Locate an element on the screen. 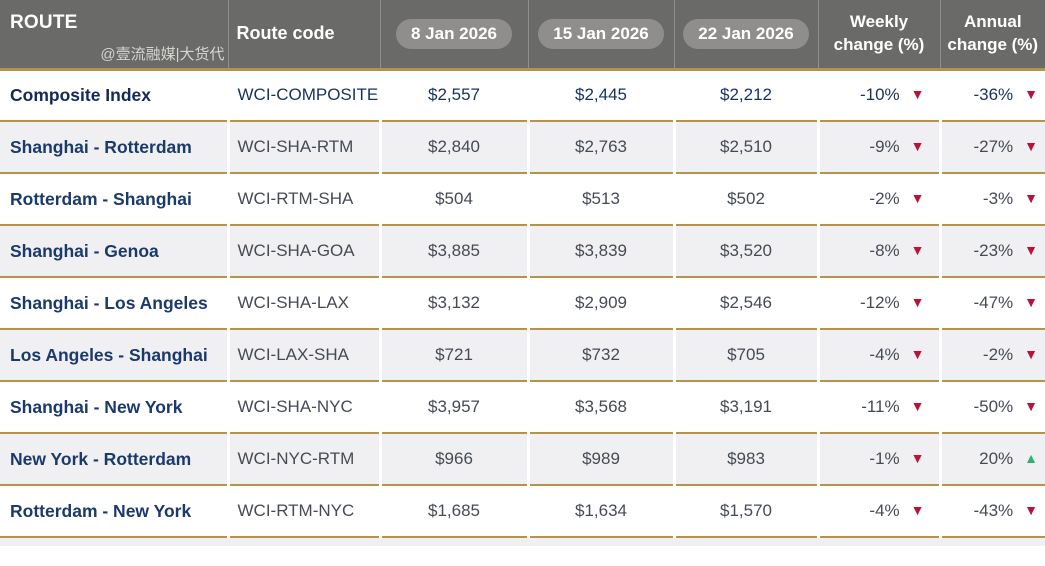 The width and height of the screenshot is (1045, 566). rate-cell-week1: $3,132 is located at coordinates (453, 303).